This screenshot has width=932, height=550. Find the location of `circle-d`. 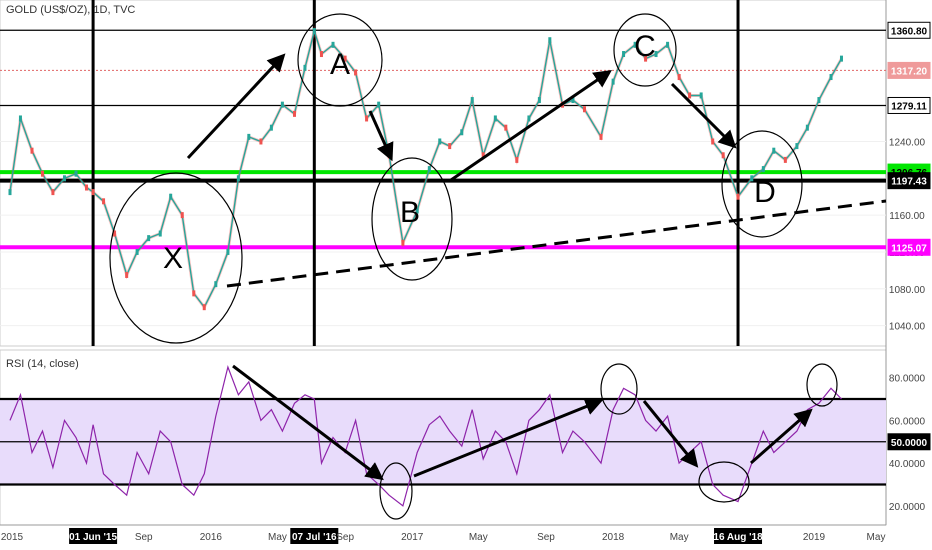

circle-d is located at coordinates (762, 184).